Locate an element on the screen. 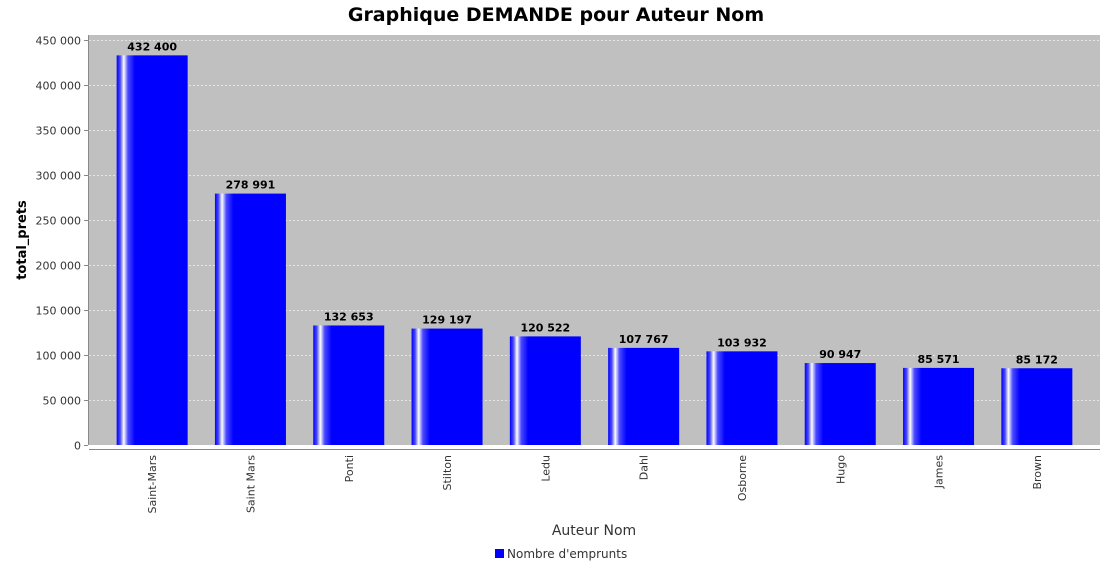 The width and height of the screenshot is (1112, 566). data-label: 129 197 is located at coordinates (447, 320).